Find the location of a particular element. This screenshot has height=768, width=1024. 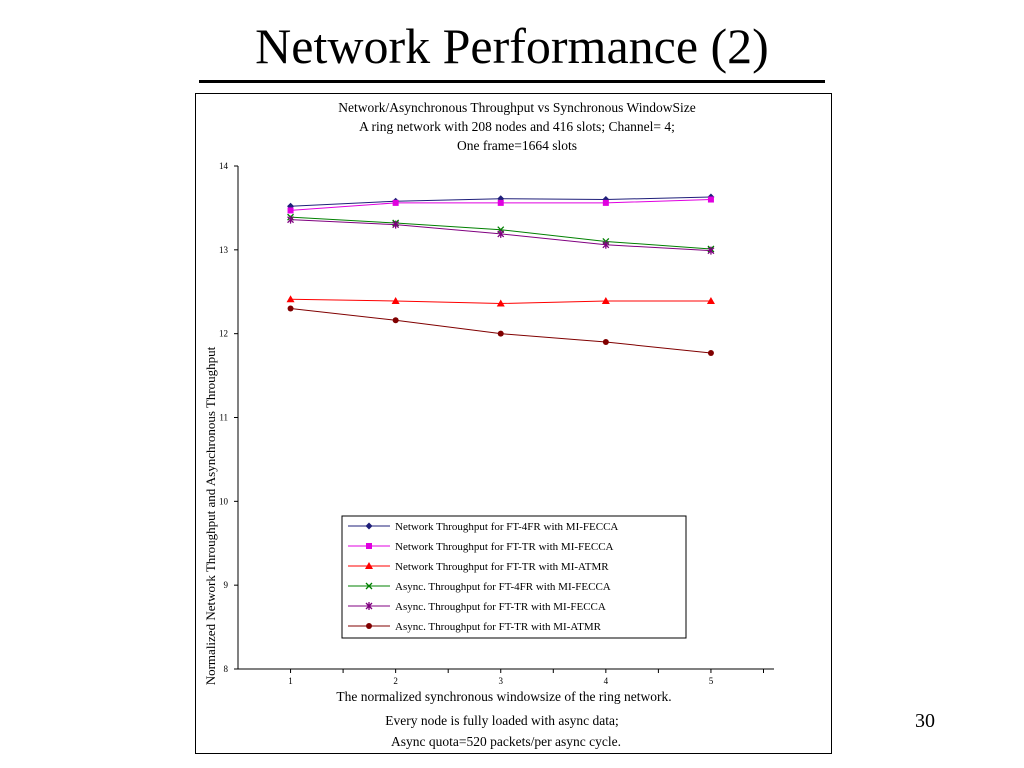

slide-title: Network Performance (2) is located at coordinates (512, 46).